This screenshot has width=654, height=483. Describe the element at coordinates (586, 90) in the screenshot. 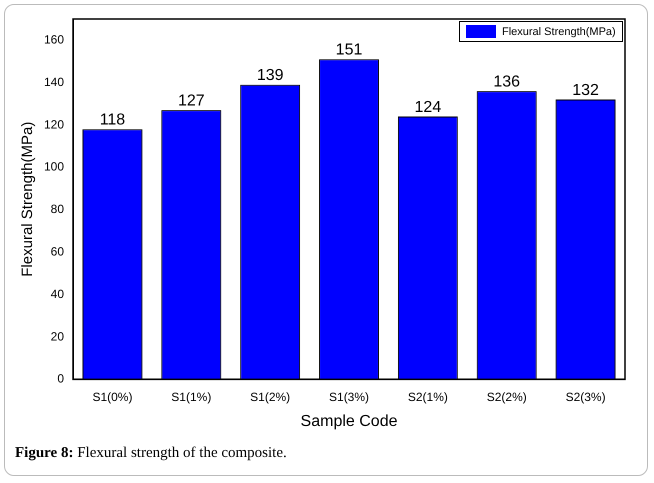

I see `data-label: 132` at that location.